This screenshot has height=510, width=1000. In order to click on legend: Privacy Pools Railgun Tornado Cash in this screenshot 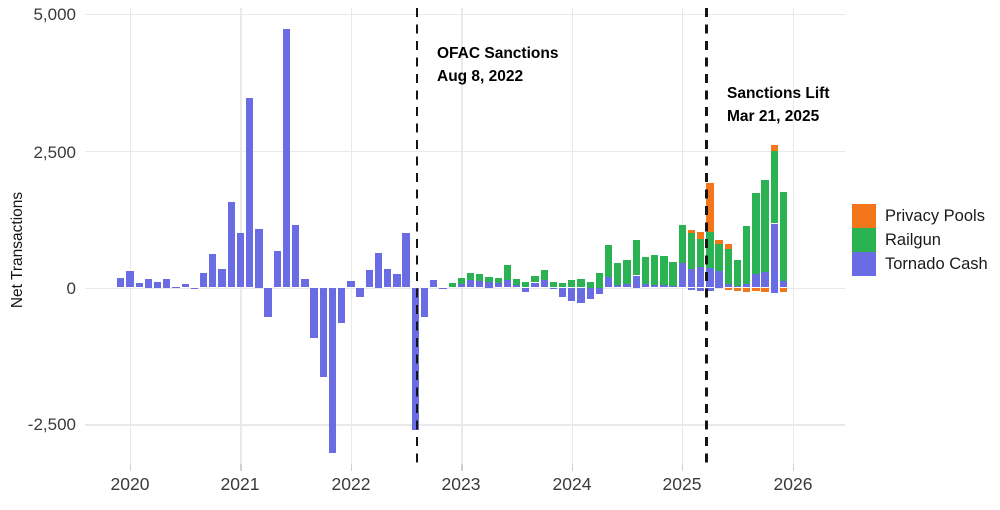, I will do `click(920, 240)`.